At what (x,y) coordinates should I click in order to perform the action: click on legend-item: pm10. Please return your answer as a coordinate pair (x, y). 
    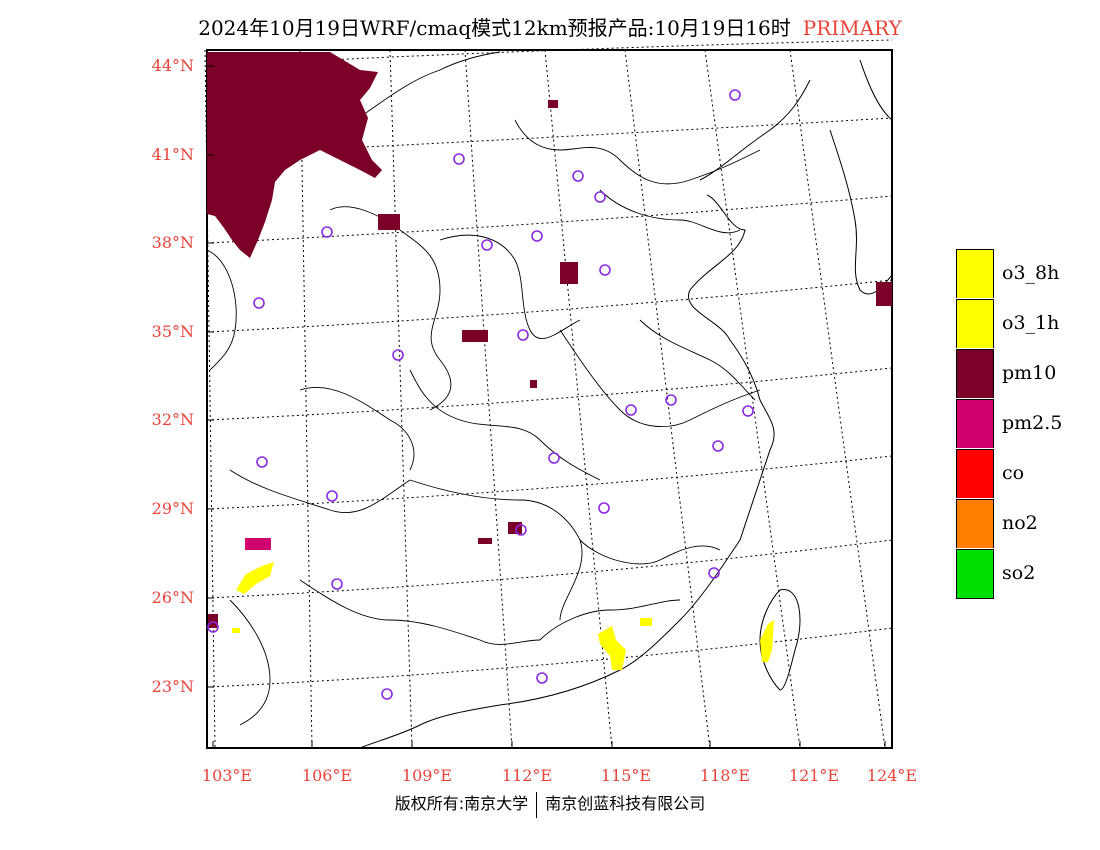
    Looking at the image, I should click on (1026, 374).